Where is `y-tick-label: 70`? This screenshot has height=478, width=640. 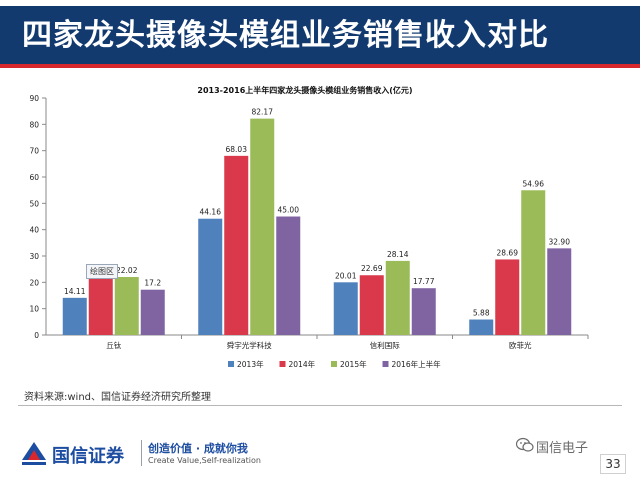
y-tick-label: 70 is located at coordinates (34, 151).